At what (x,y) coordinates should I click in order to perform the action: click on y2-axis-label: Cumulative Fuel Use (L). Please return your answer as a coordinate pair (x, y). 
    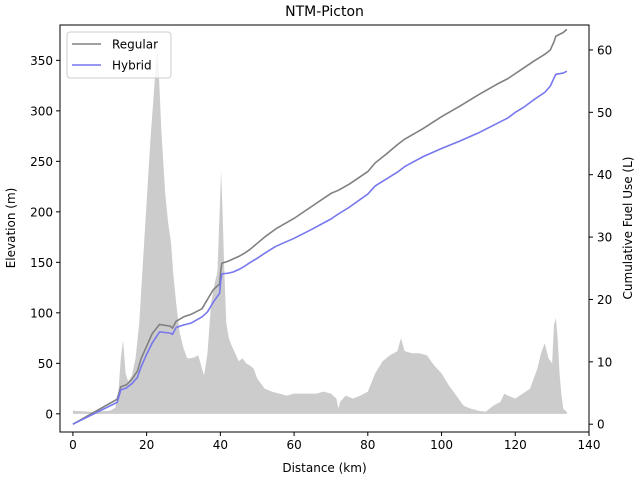
    Looking at the image, I should click on (628, 228).